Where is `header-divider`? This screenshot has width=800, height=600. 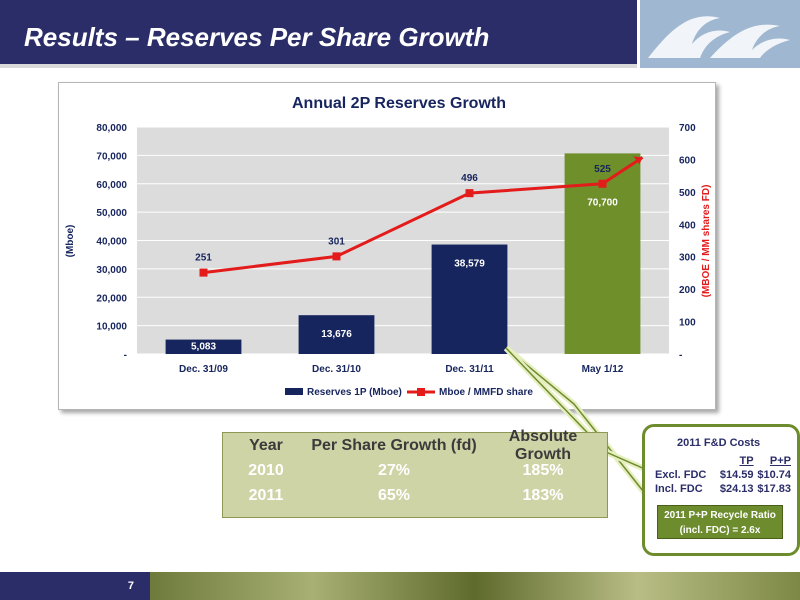 header-divider is located at coordinates (318, 66).